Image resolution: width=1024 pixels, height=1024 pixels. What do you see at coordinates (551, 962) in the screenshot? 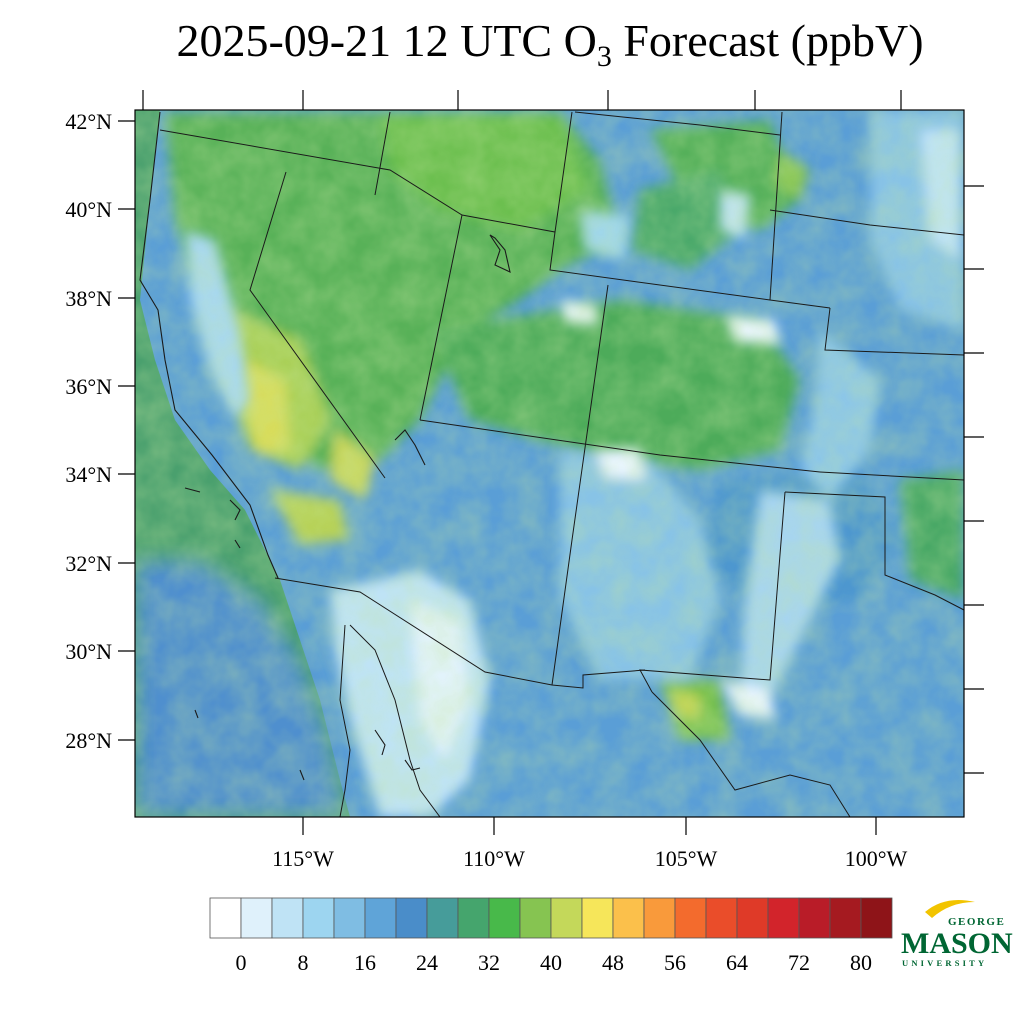
I see `colorbar-label: 40` at bounding box center [551, 962].